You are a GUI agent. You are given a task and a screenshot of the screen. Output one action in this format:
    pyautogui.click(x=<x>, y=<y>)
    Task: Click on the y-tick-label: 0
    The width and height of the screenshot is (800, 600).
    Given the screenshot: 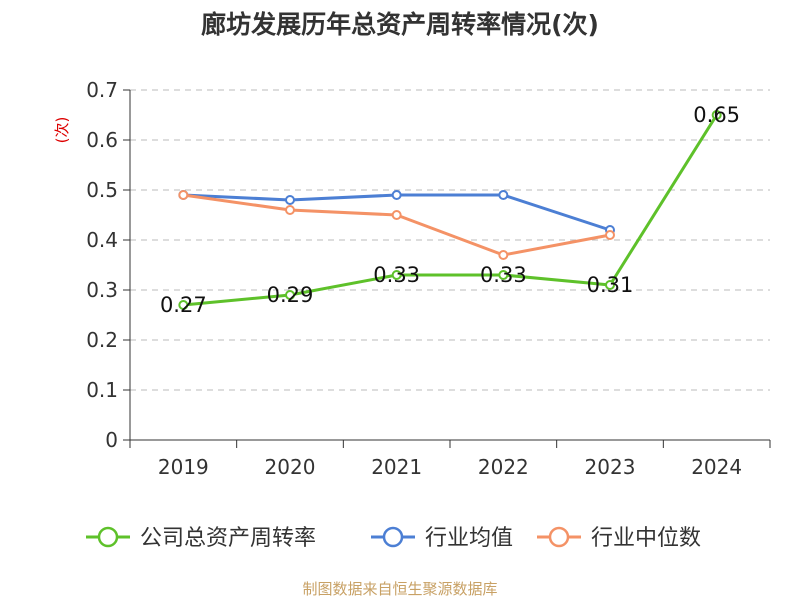 What is the action you would take?
    pyautogui.click(x=111, y=440)
    